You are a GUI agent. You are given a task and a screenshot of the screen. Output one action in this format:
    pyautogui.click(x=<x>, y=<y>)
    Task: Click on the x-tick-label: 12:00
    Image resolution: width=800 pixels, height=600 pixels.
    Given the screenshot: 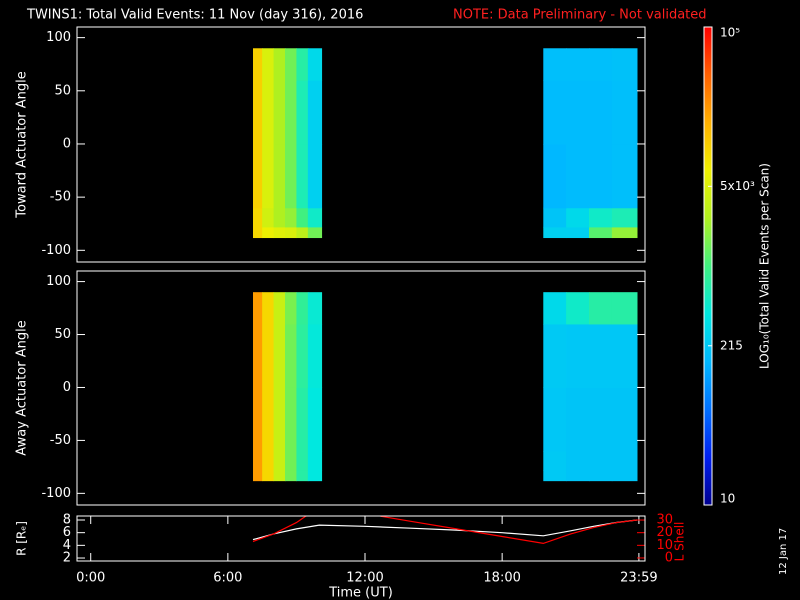 What is the action you would take?
    pyautogui.click(x=364, y=578)
    